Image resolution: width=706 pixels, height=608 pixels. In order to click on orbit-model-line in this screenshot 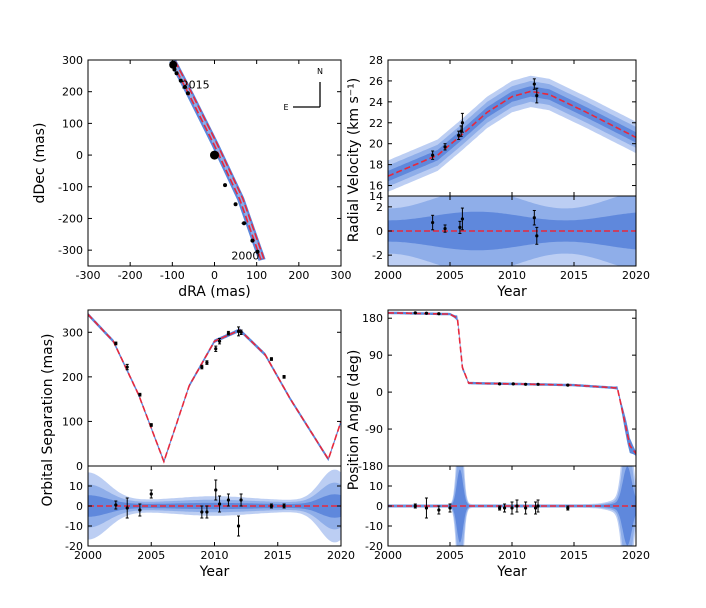, I will do `click(216, 161)`.